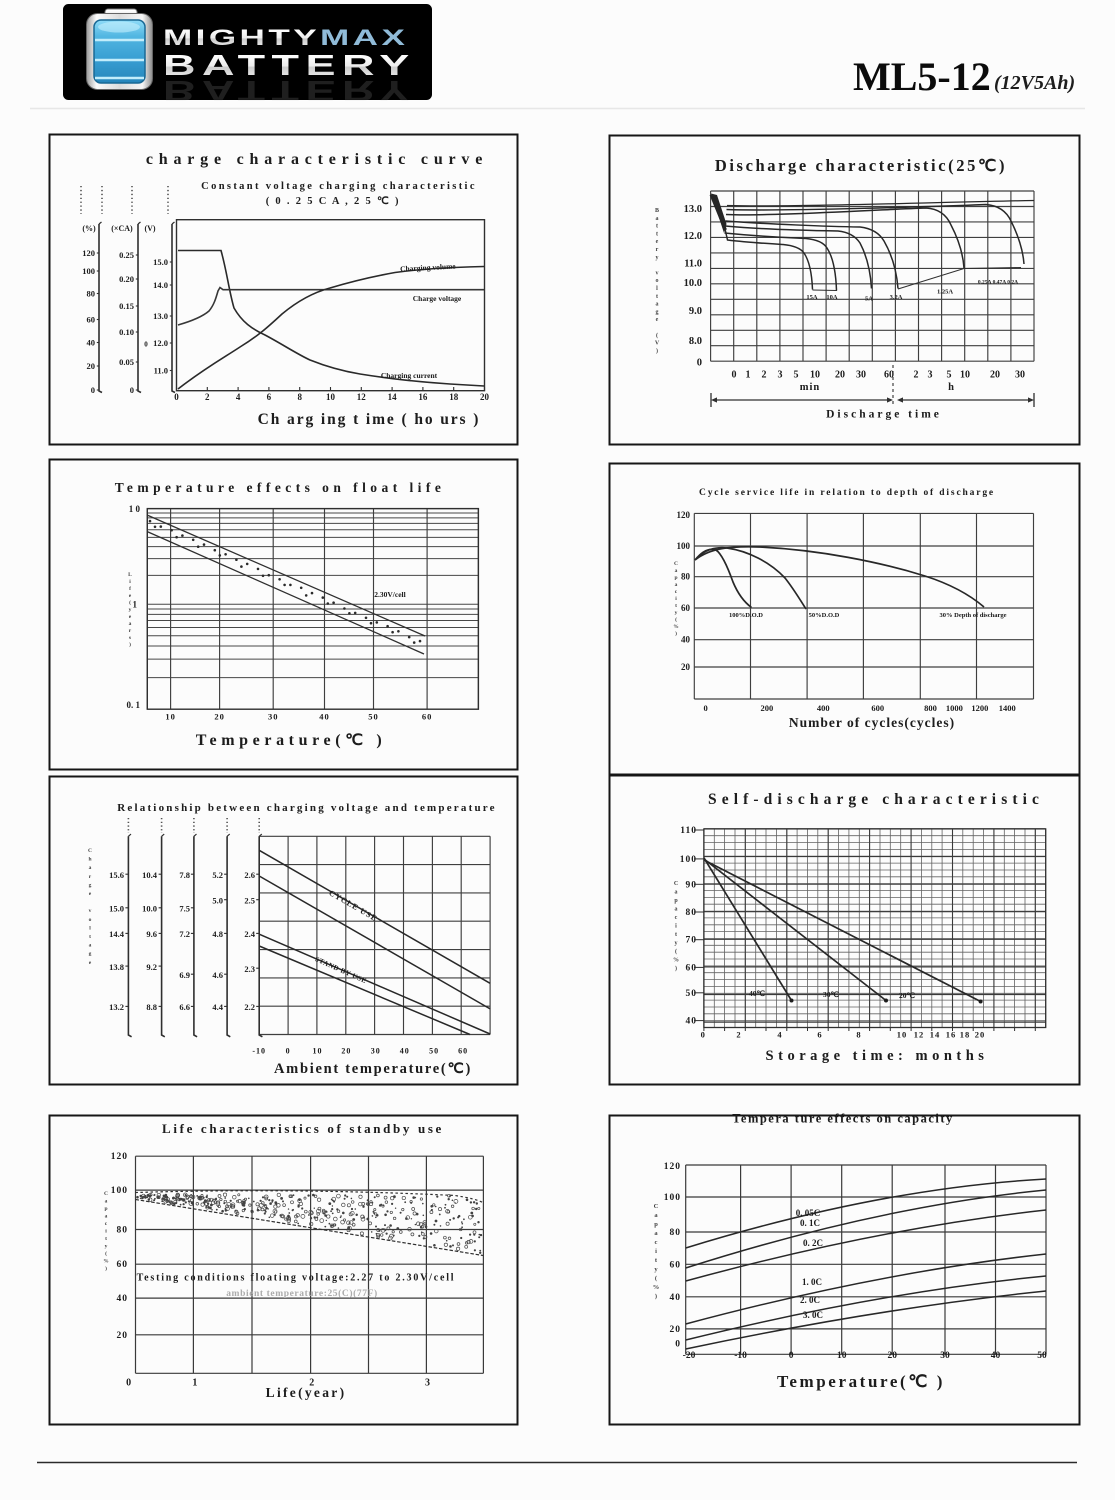 The image size is (1115, 1500). Describe the element at coordinates (810, 1300) in the screenshot. I see `svg-text: 2. 0C` at that location.